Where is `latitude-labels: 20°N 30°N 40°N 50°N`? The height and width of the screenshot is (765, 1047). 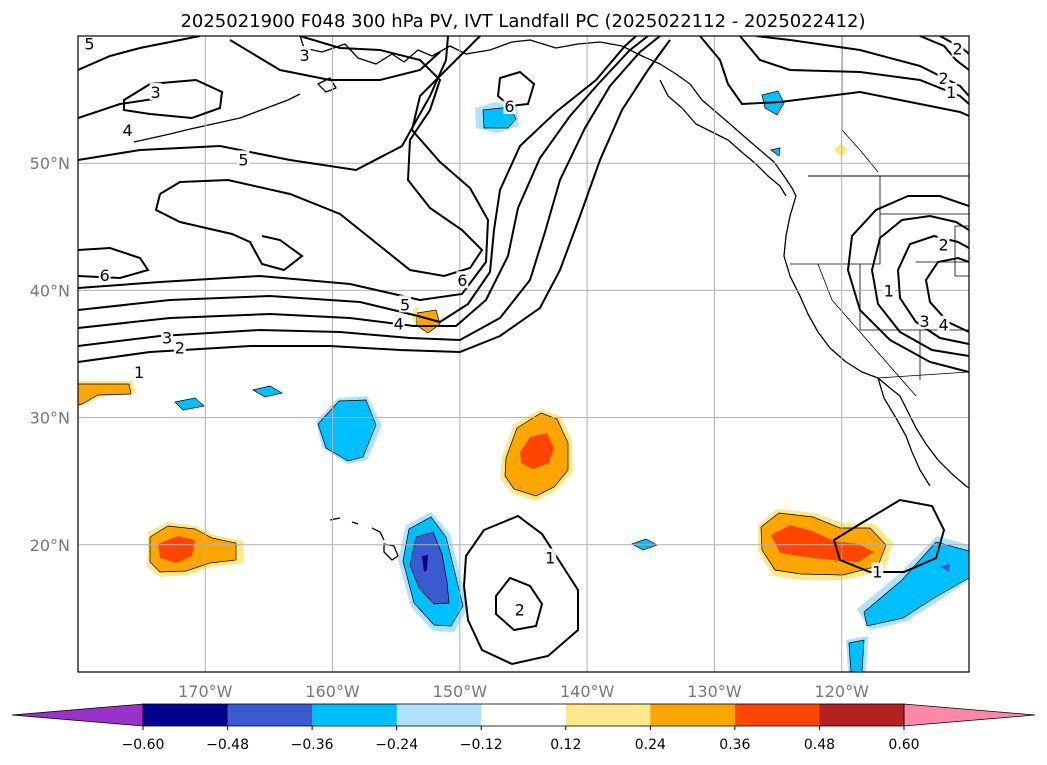 latitude-labels: 20°N 30°N 40°N 50°N is located at coordinates (50, 354).